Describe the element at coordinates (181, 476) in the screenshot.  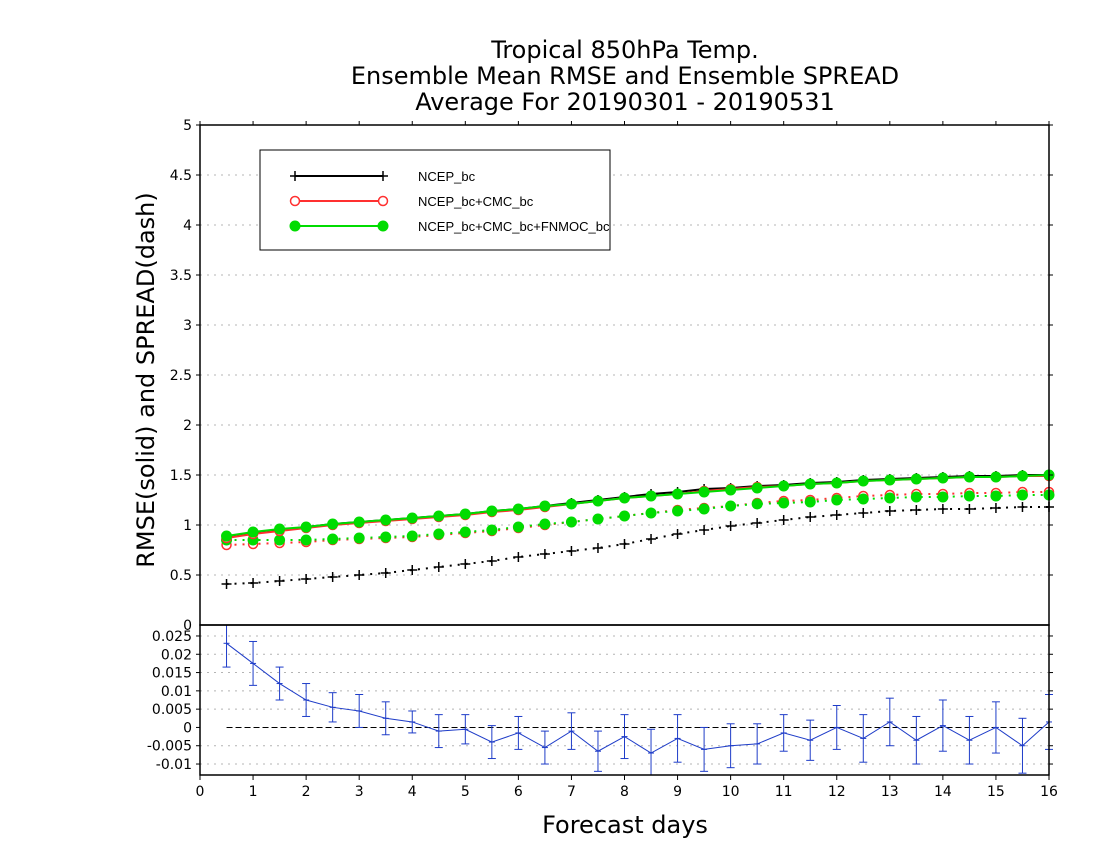
I see `y-tick-label: 1.5` at that location.